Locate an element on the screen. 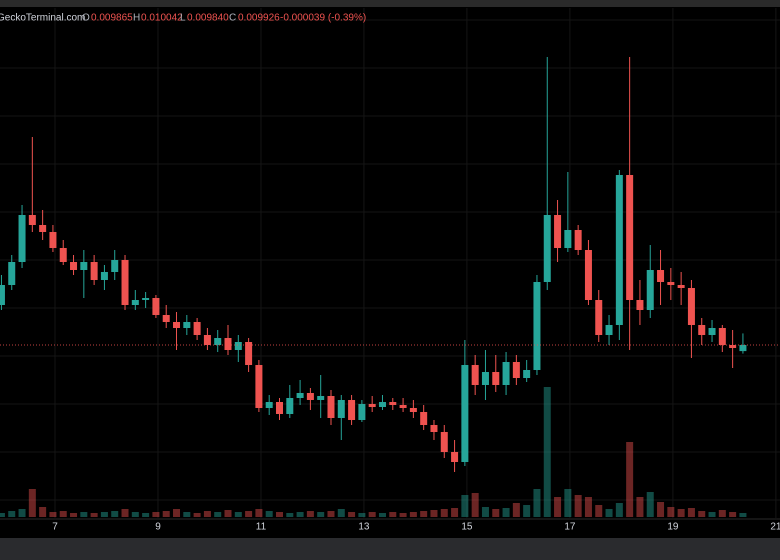 Image resolution: width=780 pixels, height=560 pixels. x-tick-label: 17 is located at coordinates (570, 527).